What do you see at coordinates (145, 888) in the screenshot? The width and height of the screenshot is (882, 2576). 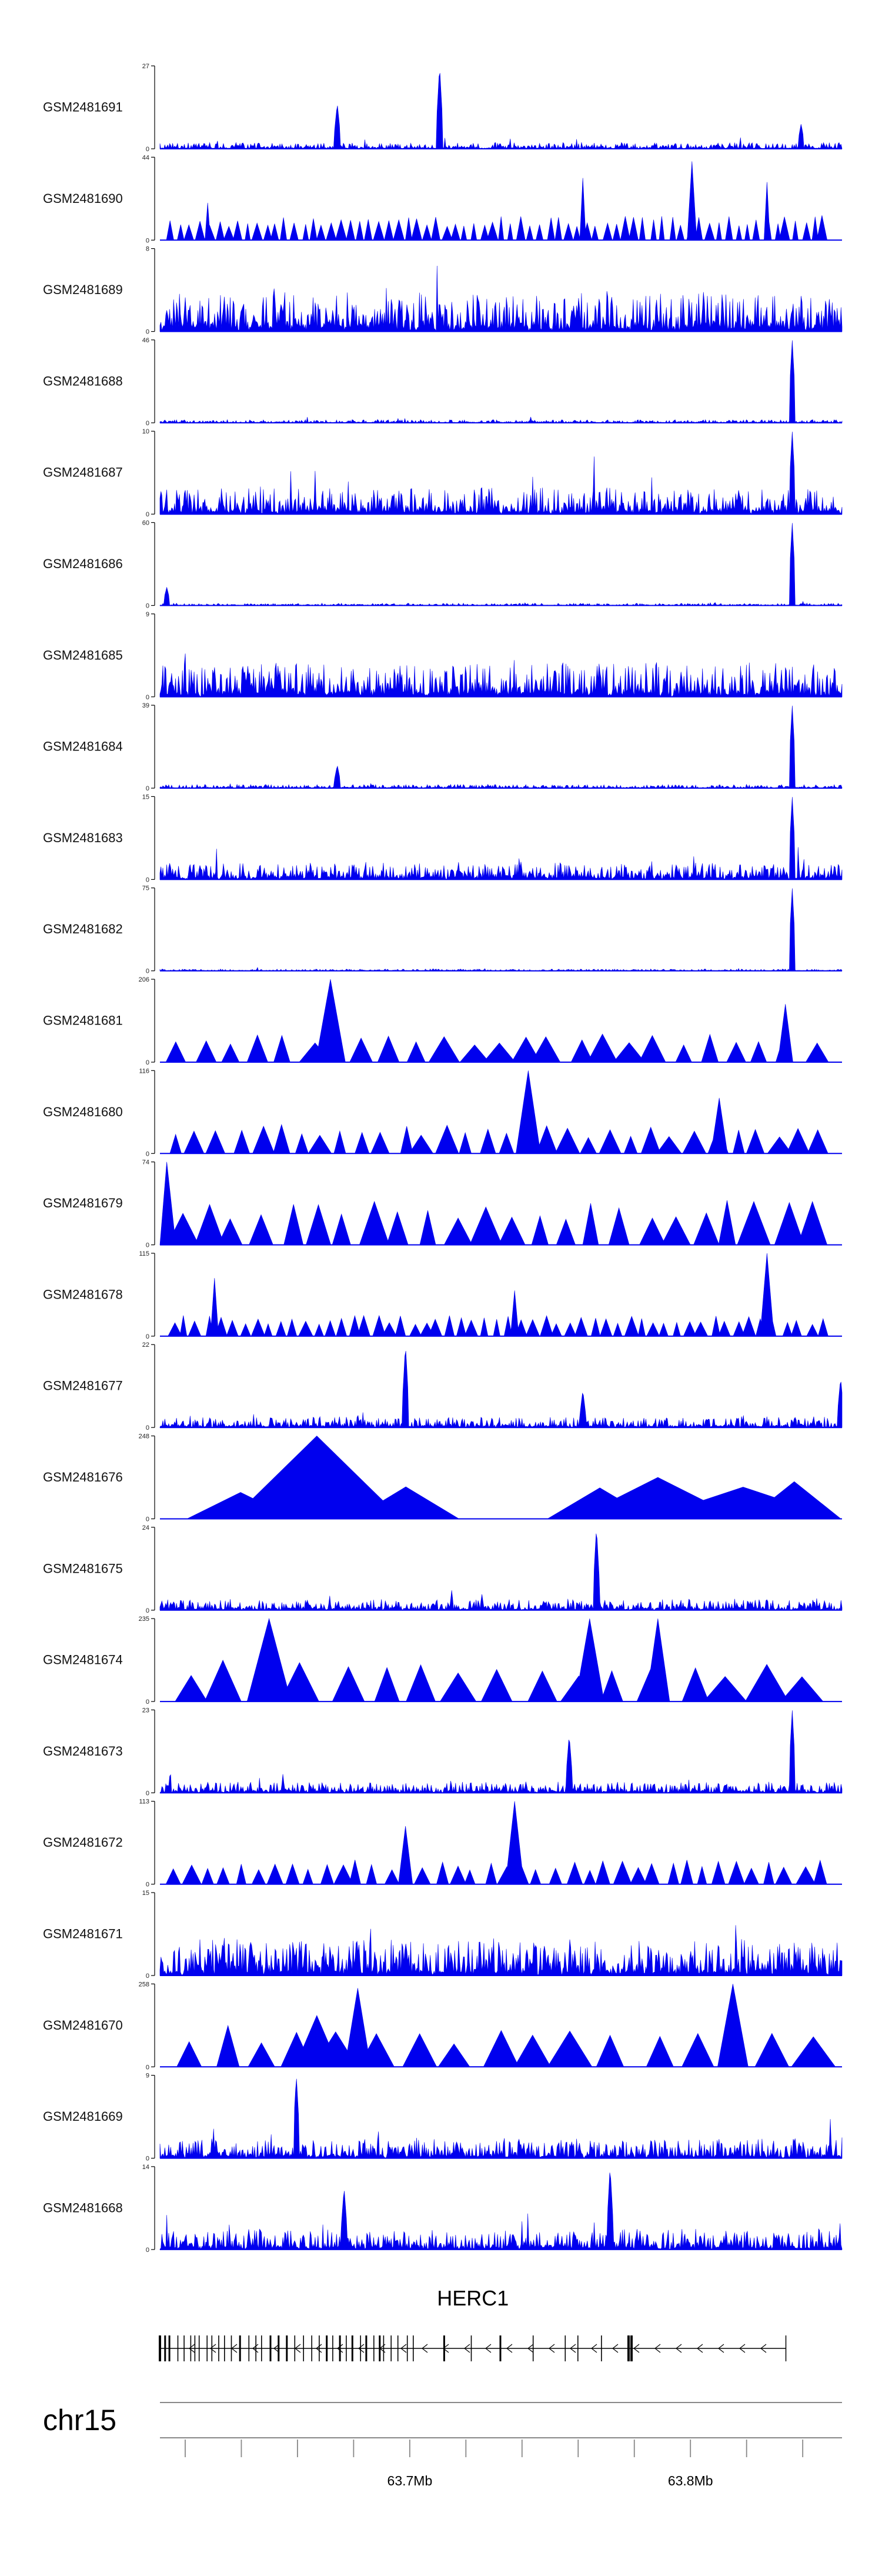 I see `y-max-label: 75` at bounding box center [145, 888].